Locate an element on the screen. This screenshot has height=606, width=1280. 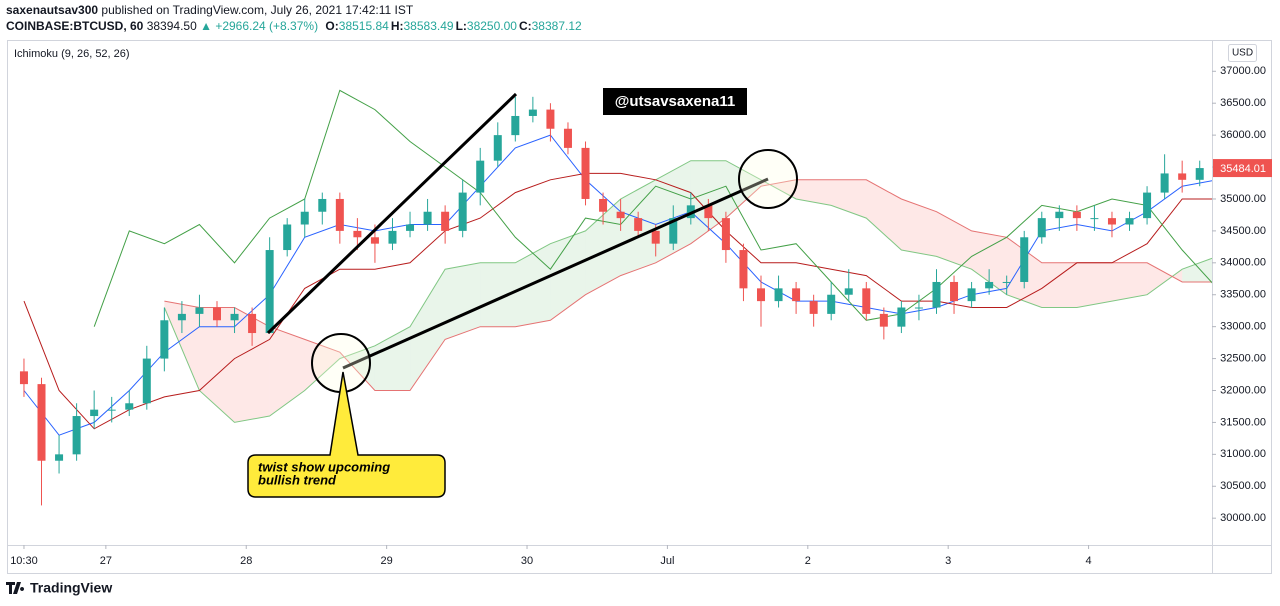
x-tick-label: 2 is located at coordinates (808, 561).